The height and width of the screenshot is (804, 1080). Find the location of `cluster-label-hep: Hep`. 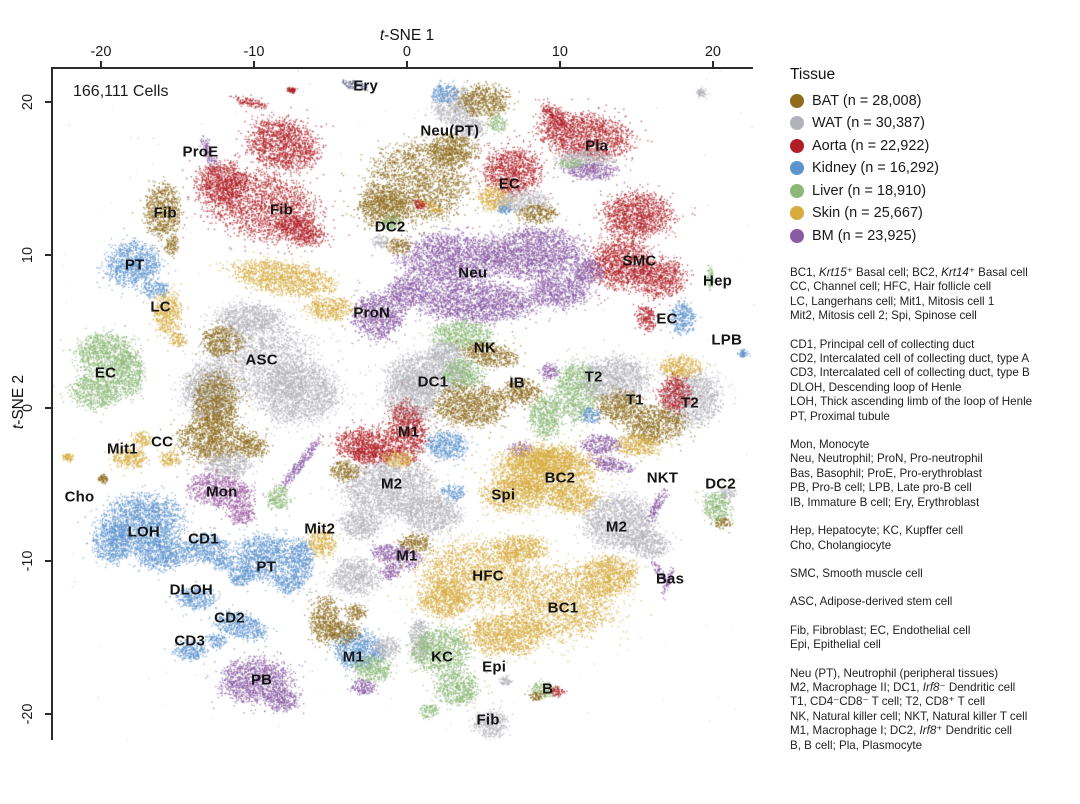

cluster-label-hep: Hep is located at coordinates (717, 281).